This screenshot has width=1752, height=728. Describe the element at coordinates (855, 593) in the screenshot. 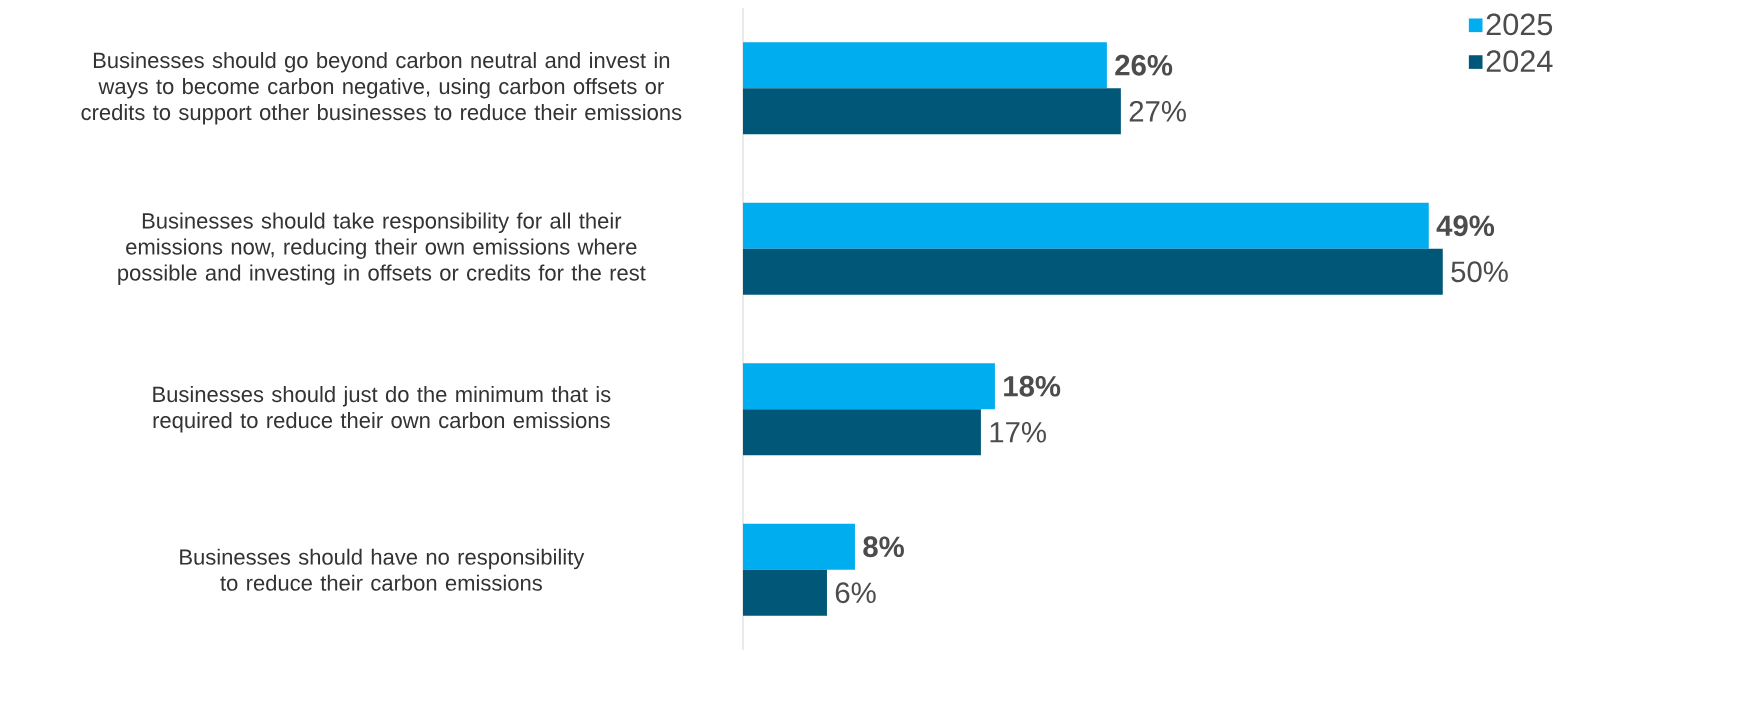

I see `data-label: 6%` at that location.